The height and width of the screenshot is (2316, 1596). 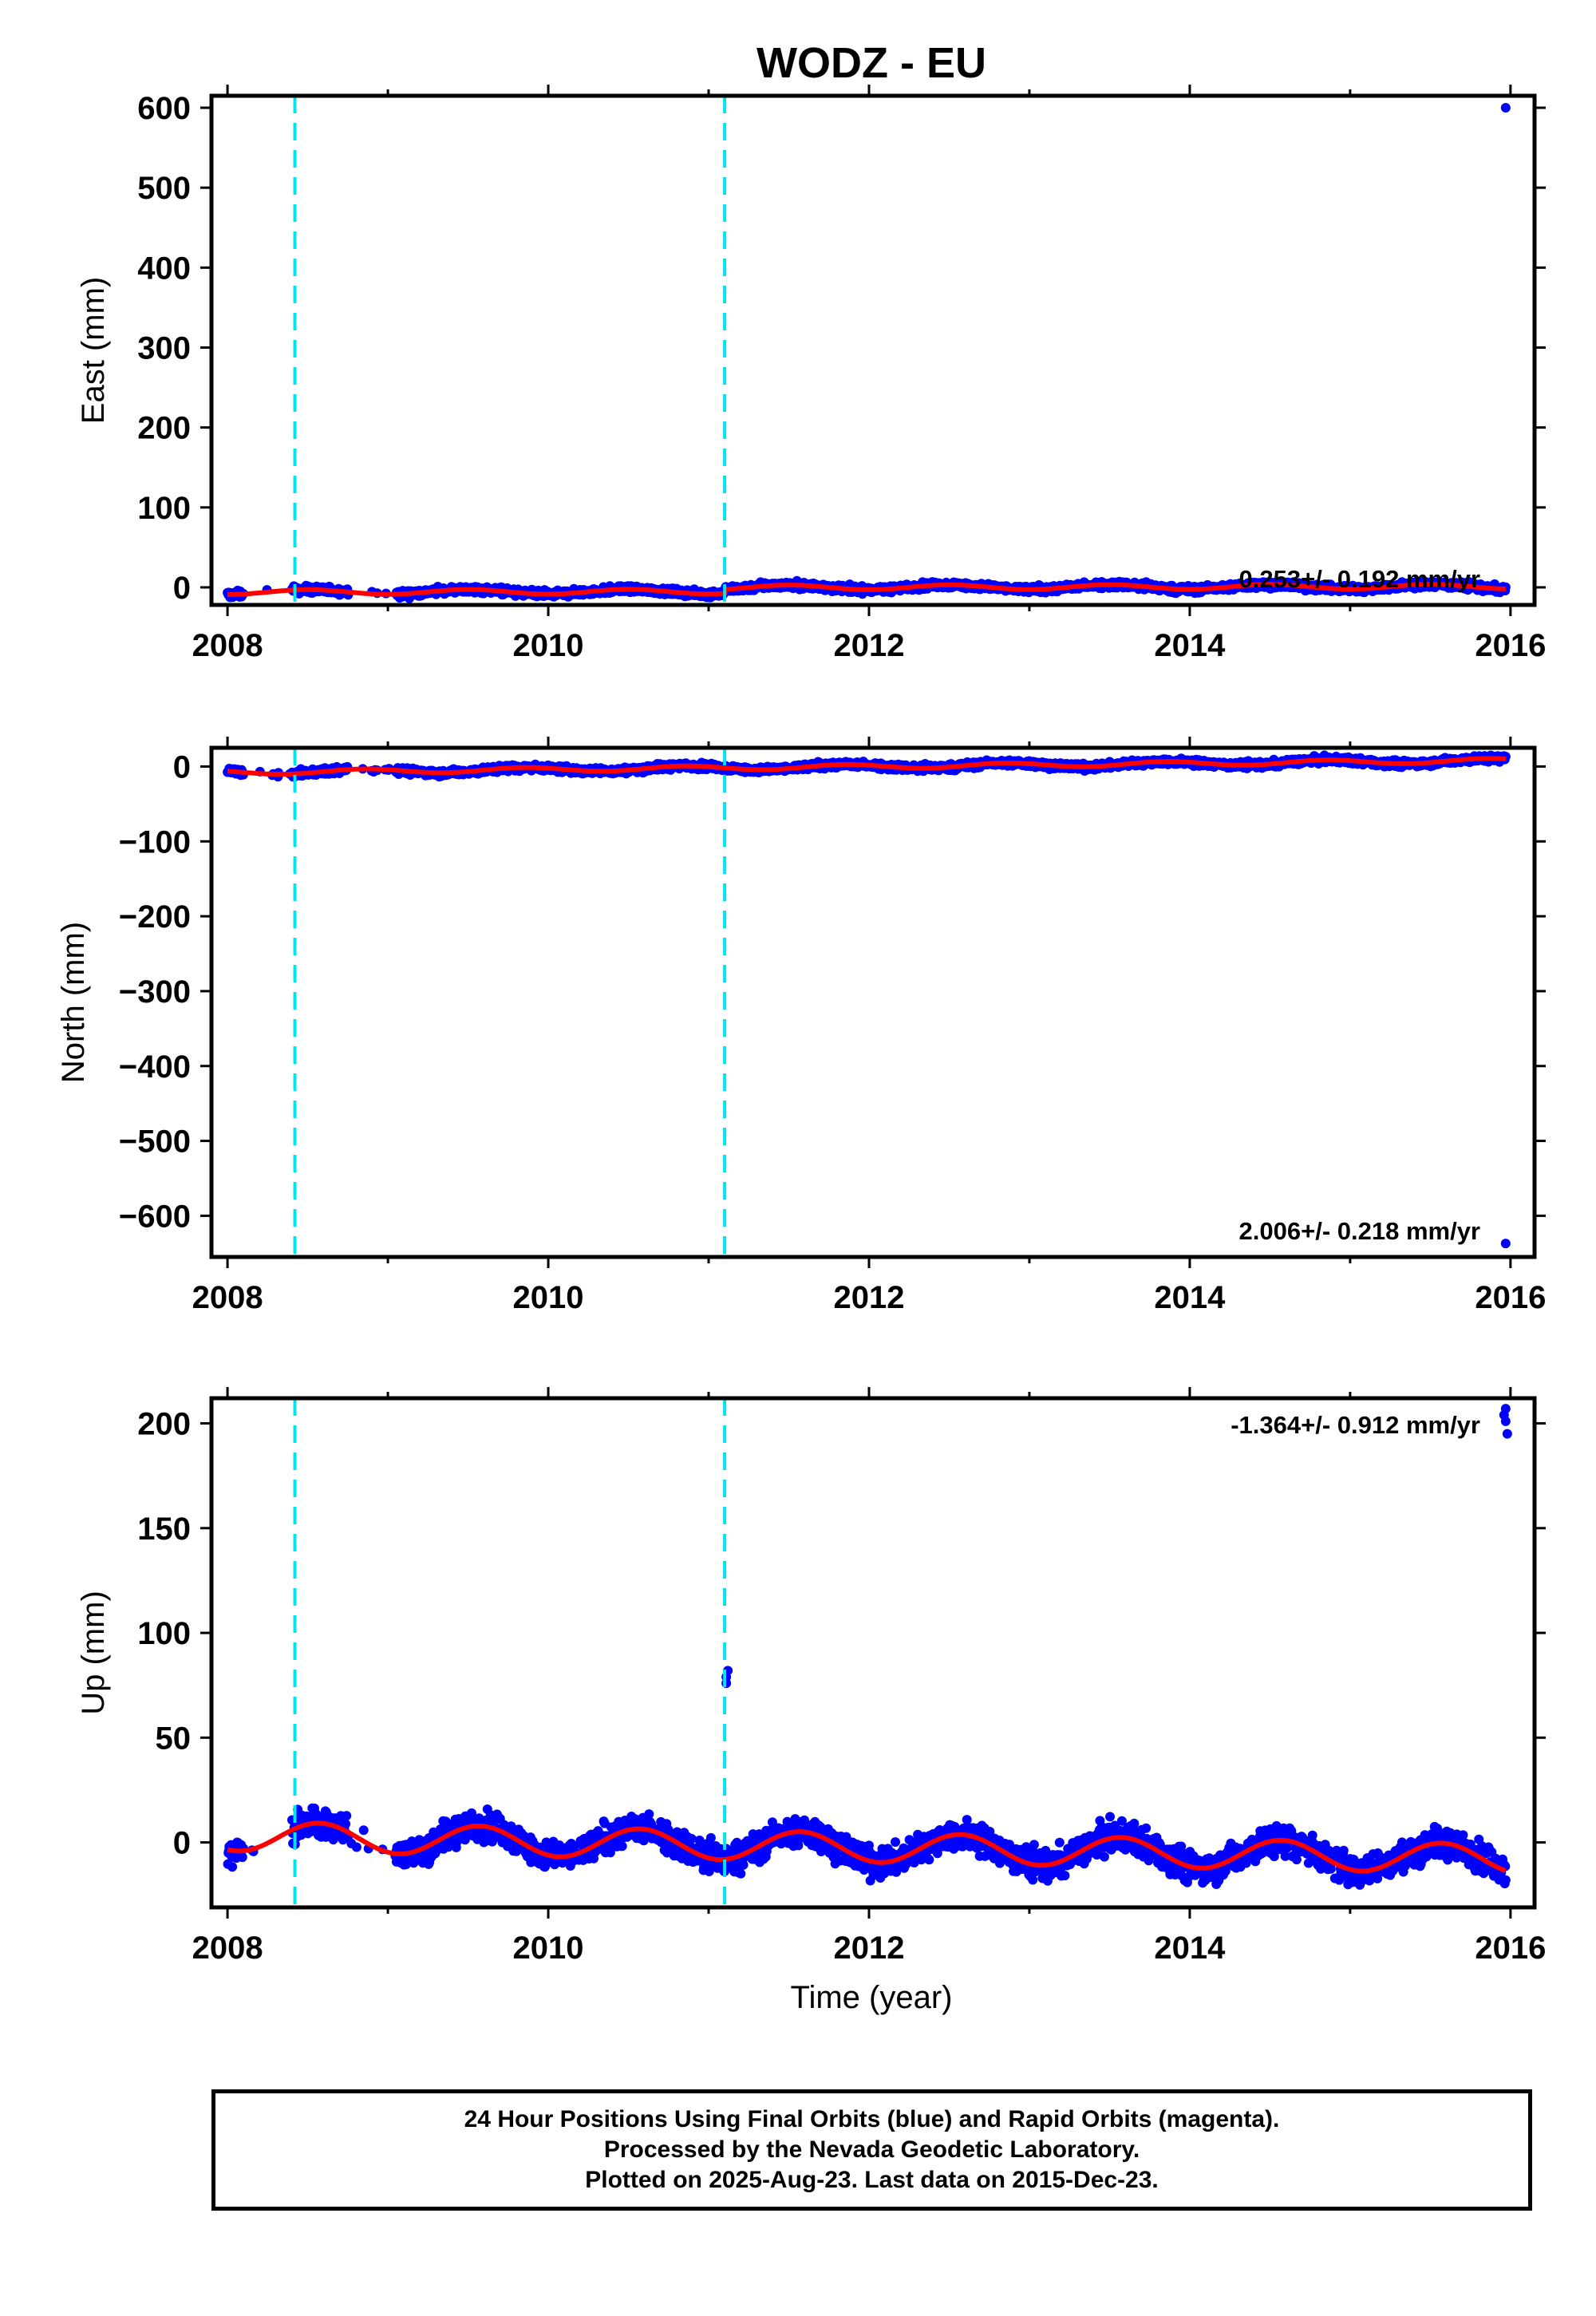 I want to click on east-y-tick-label: 100, so click(x=164, y=508).